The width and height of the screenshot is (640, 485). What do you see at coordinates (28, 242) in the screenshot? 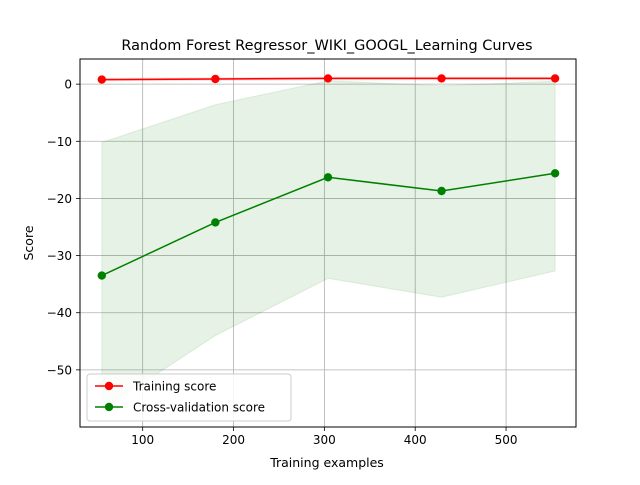
I see `y-axis-label: Score` at bounding box center [28, 242].